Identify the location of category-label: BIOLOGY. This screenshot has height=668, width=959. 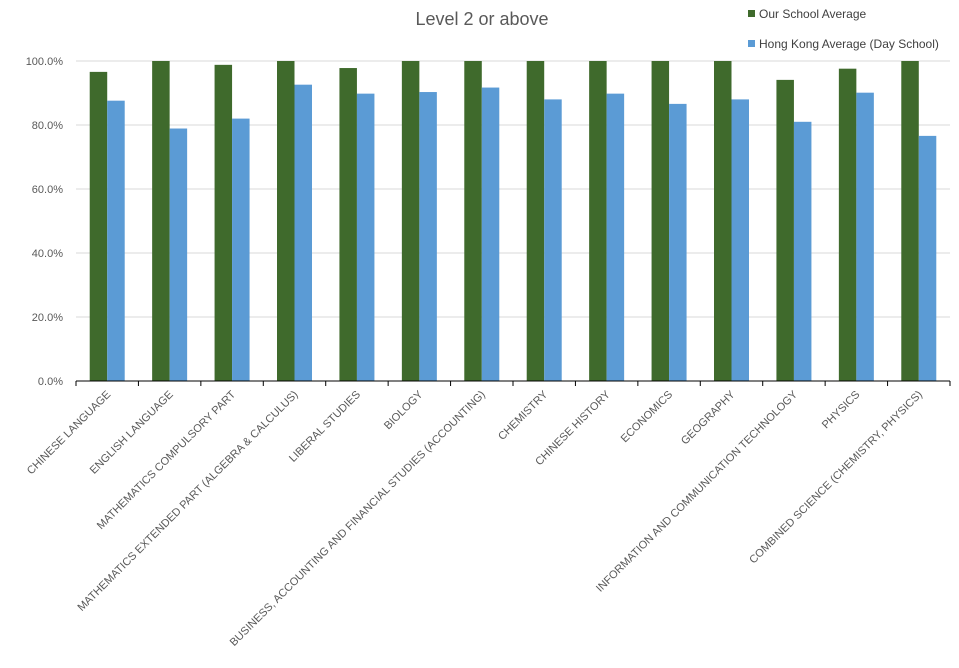
(404, 410).